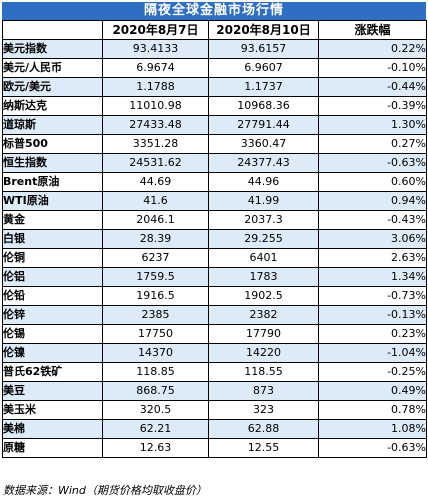 This screenshot has width=428, height=501. I want to click on row-change: 2.63%, so click(372, 258).